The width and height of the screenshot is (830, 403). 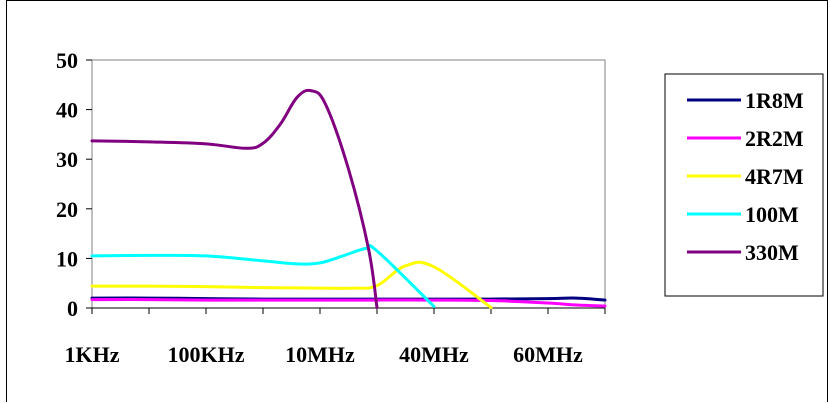 What do you see at coordinates (320, 354) in the screenshot?
I see `x-tick-label: 10MHz` at bounding box center [320, 354].